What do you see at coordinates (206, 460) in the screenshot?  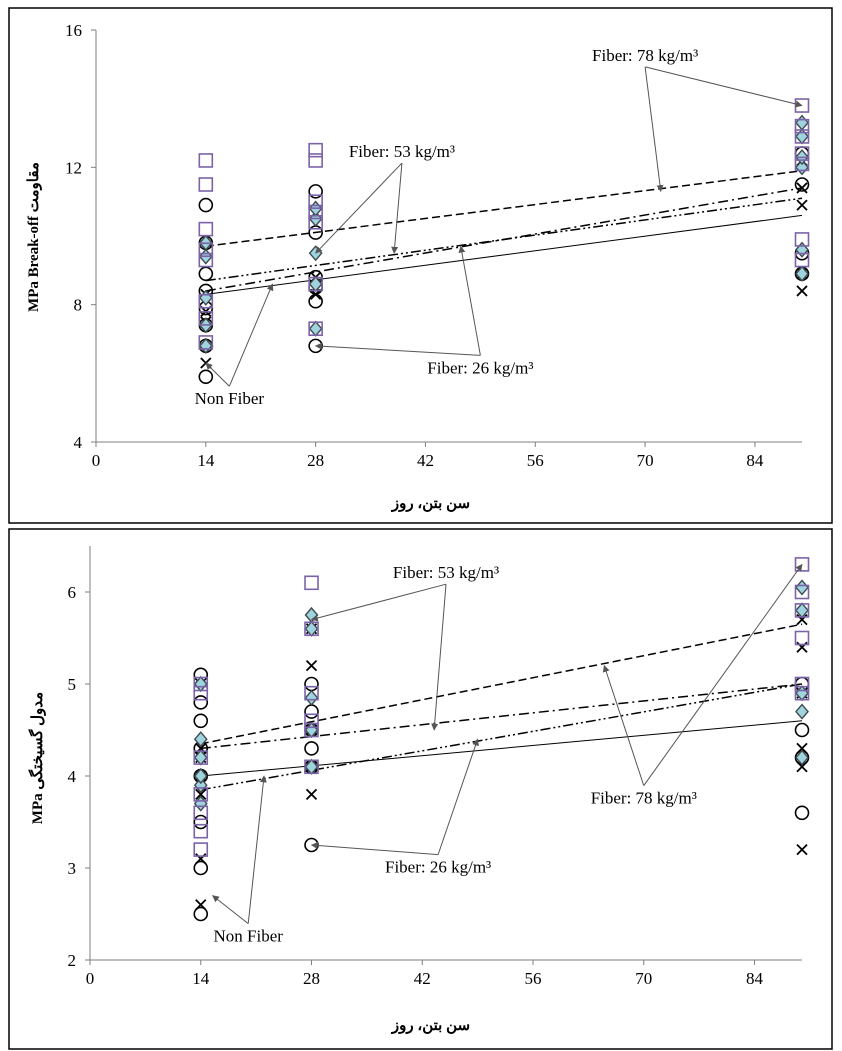 I see `chart-top-x-tick-label: 14` at bounding box center [206, 460].